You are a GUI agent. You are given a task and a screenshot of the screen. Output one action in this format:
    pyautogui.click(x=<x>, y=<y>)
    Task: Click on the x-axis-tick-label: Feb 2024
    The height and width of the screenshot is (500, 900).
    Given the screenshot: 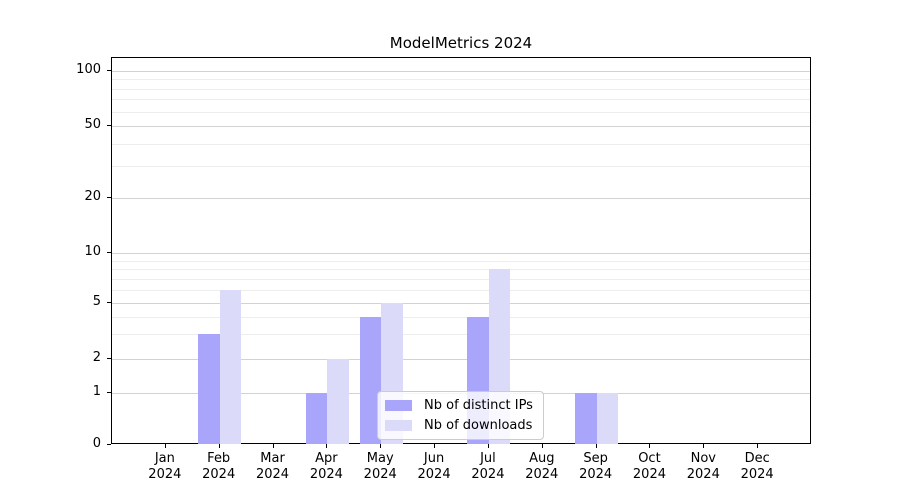 What is the action you would take?
    pyautogui.click(x=219, y=467)
    